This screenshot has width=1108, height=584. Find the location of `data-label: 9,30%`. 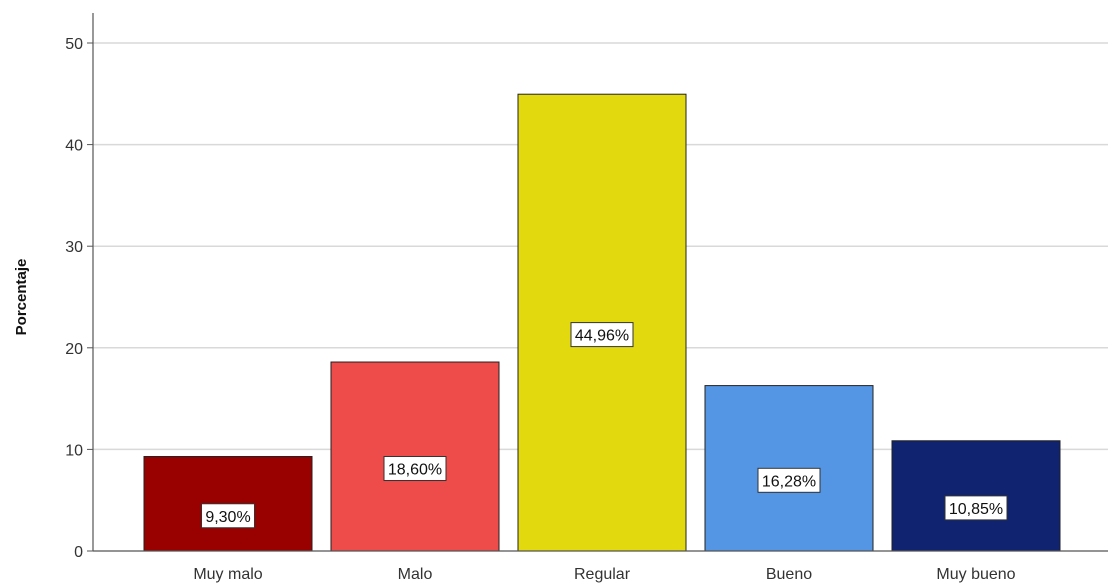

data-label: 9,30% is located at coordinates (228, 516).